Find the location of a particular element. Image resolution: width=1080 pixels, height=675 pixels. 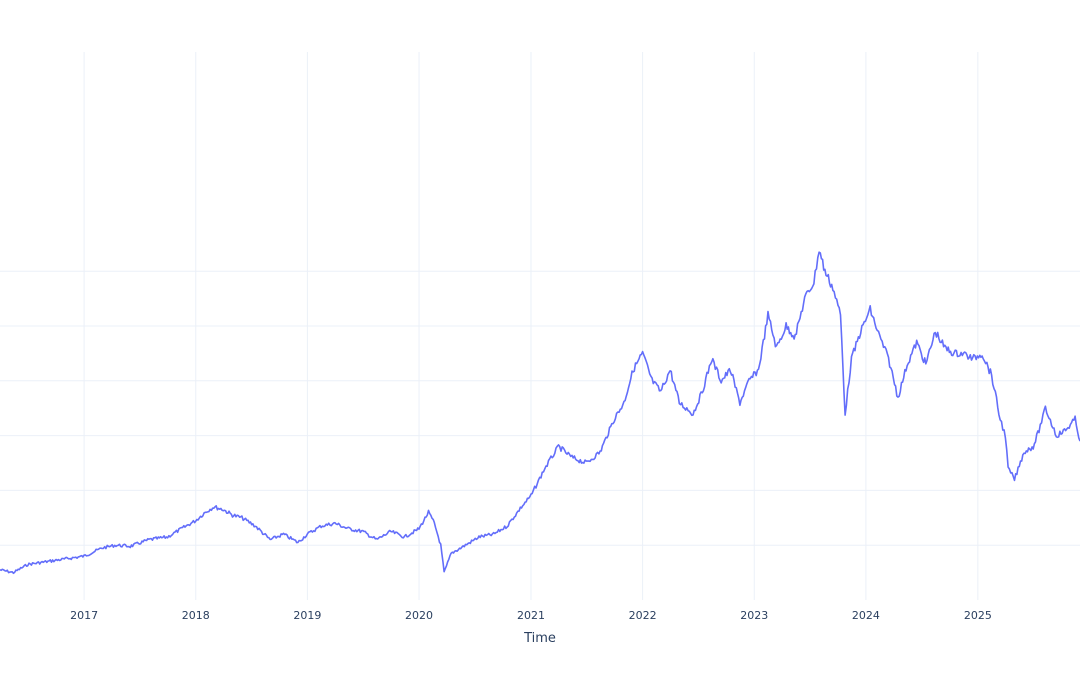

x-tick-label: 2023 is located at coordinates (754, 615).